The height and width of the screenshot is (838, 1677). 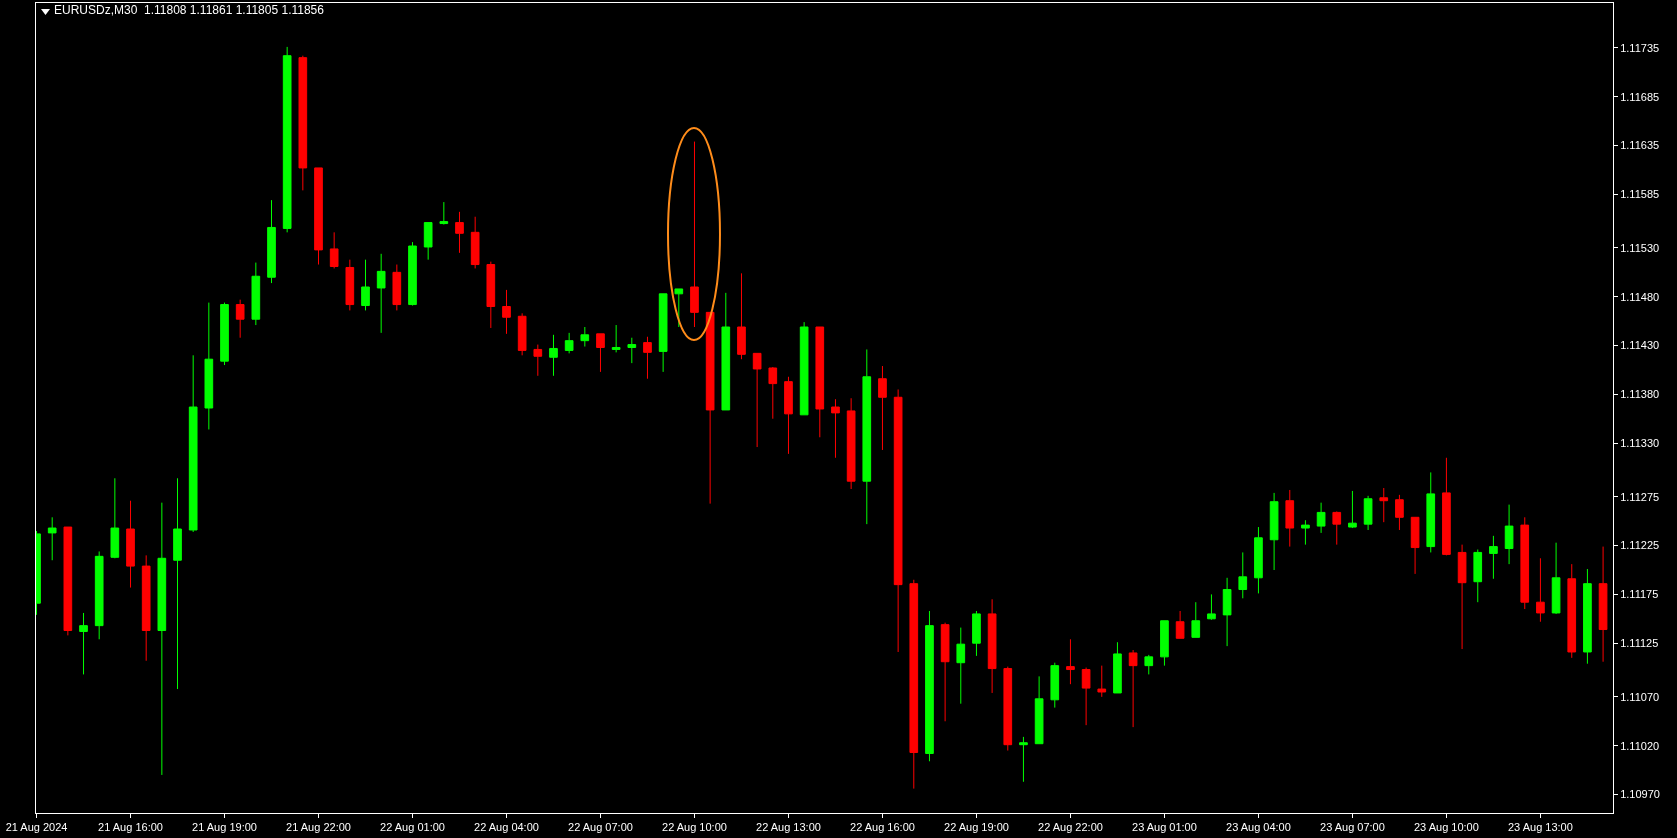 I want to click on x-tick-label: 23 Aug 01:00, so click(x=1164, y=827).